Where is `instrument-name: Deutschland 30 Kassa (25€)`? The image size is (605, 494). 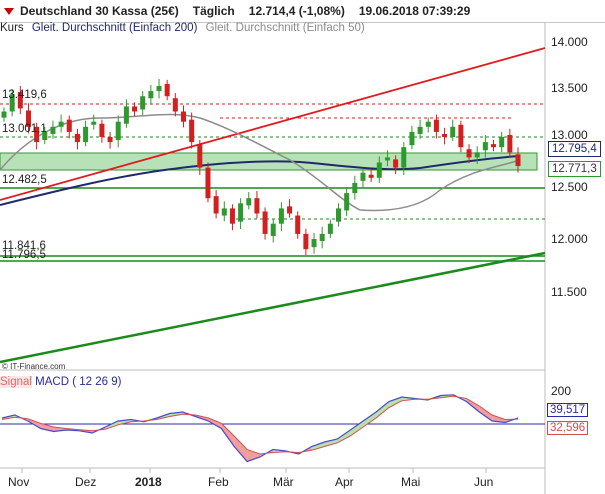 instrument-name: Deutschland 30 Kassa (25€) is located at coordinates (99, 11).